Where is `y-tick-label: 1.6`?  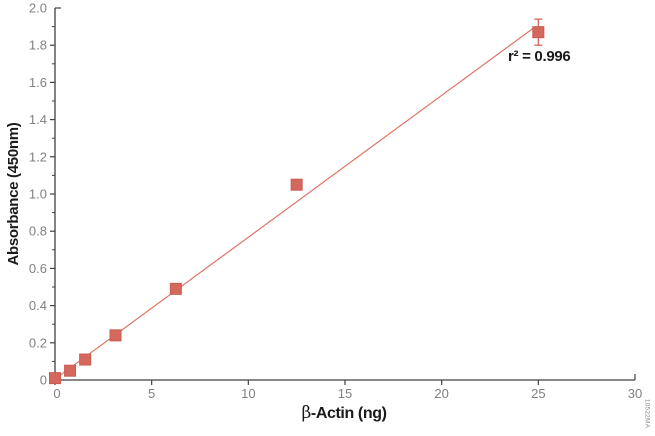
y-tick-label: 1.6 is located at coordinates (38, 82).